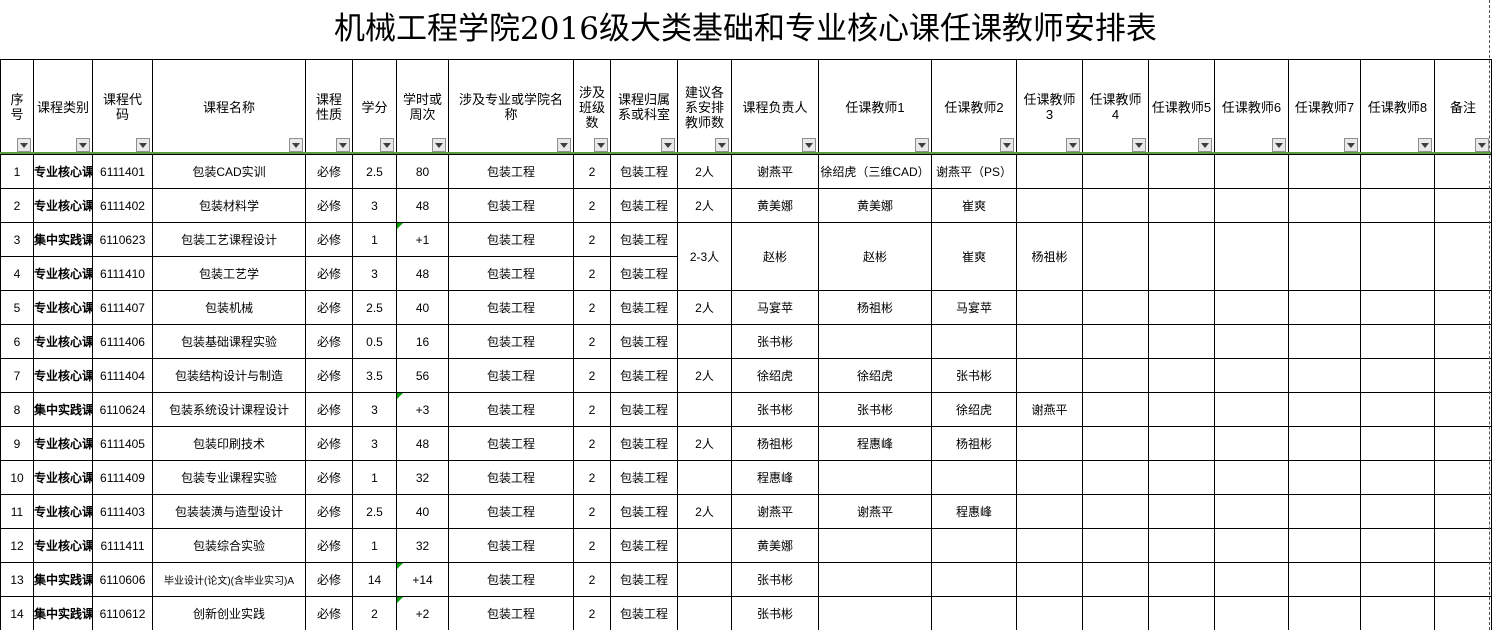  What do you see at coordinates (229, 443) in the screenshot?
I see `cell: 包装印刷技术` at bounding box center [229, 443].